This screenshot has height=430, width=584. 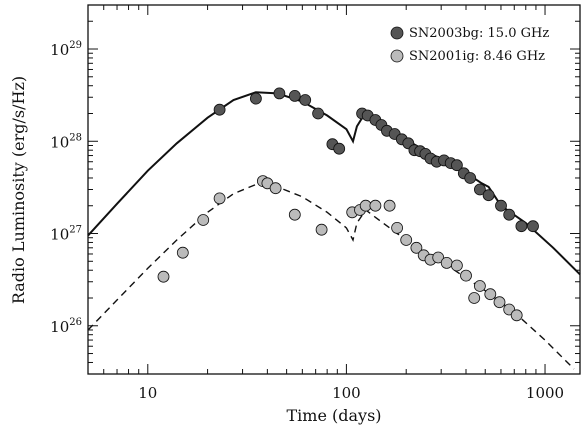 I want to click on y-tick-label: 1029, so click(x=66, y=49).